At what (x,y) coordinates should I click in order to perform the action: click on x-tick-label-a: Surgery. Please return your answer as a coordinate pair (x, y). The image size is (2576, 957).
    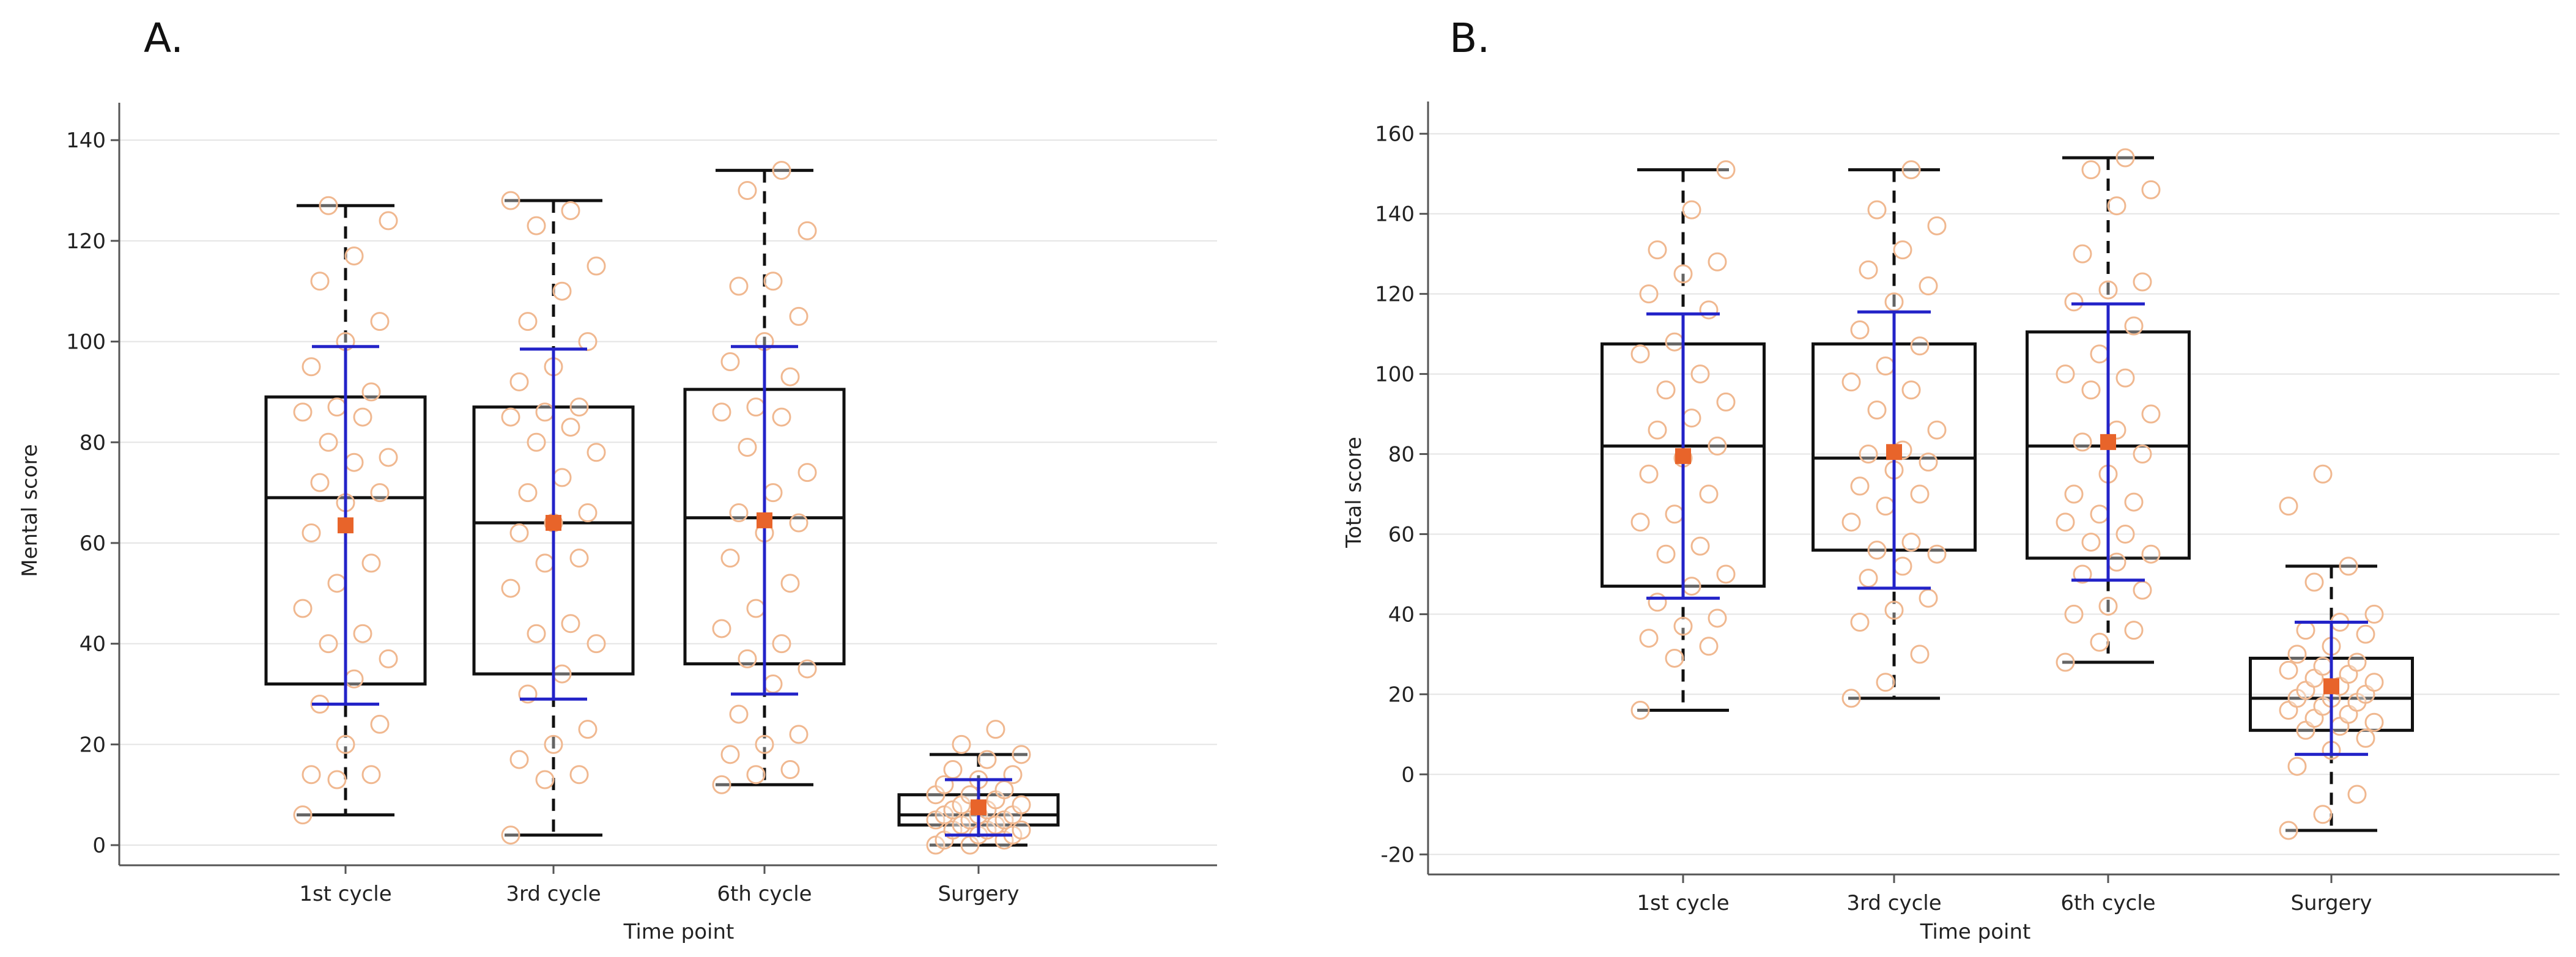
    Looking at the image, I should click on (978, 894).